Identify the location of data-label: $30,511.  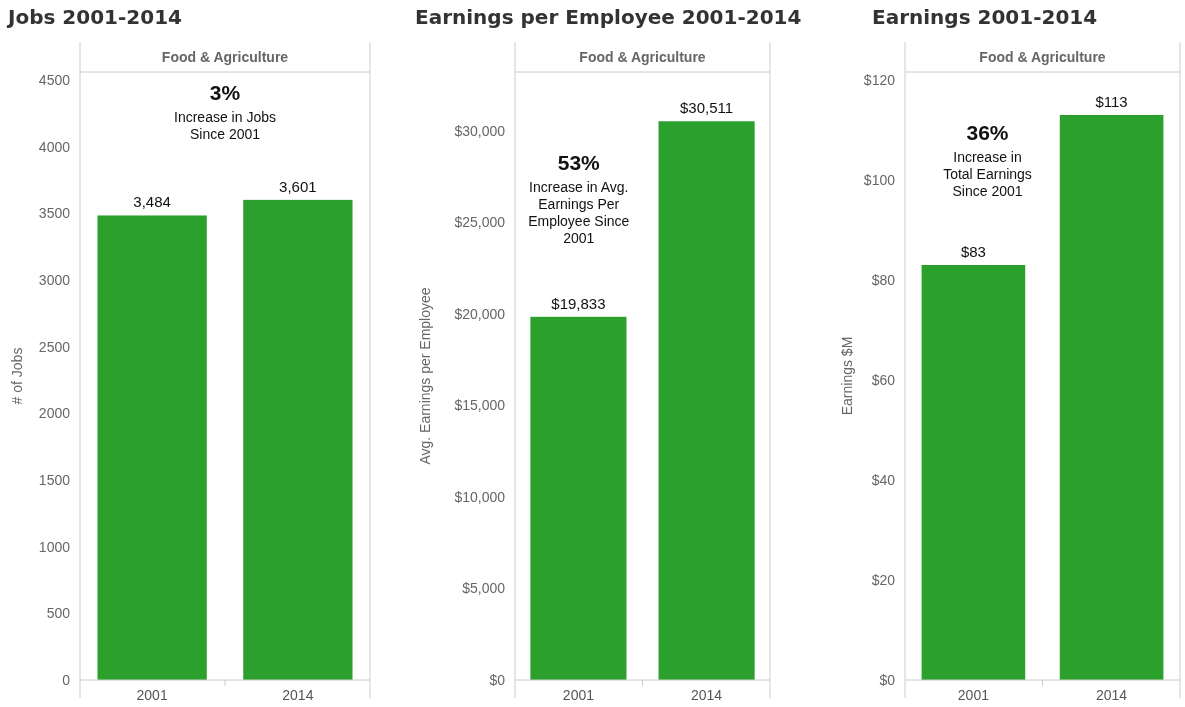
(707, 108).